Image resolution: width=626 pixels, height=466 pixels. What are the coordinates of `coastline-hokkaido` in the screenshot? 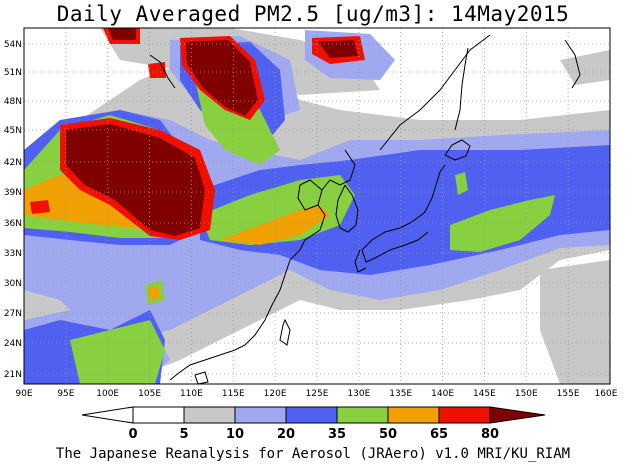 It's located at (457, 150).